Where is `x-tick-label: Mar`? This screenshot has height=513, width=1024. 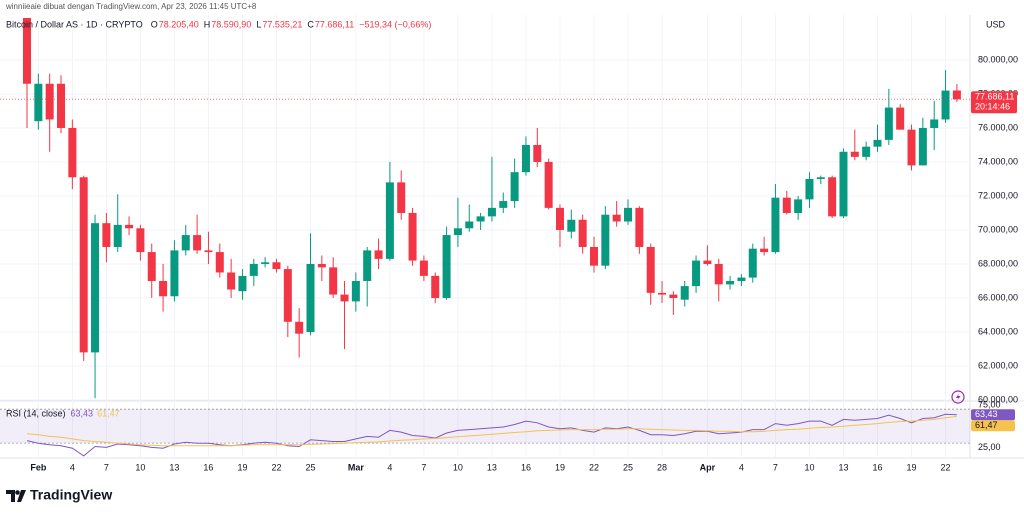
x-tick-label: Mar is located at coordinates (356, 467).